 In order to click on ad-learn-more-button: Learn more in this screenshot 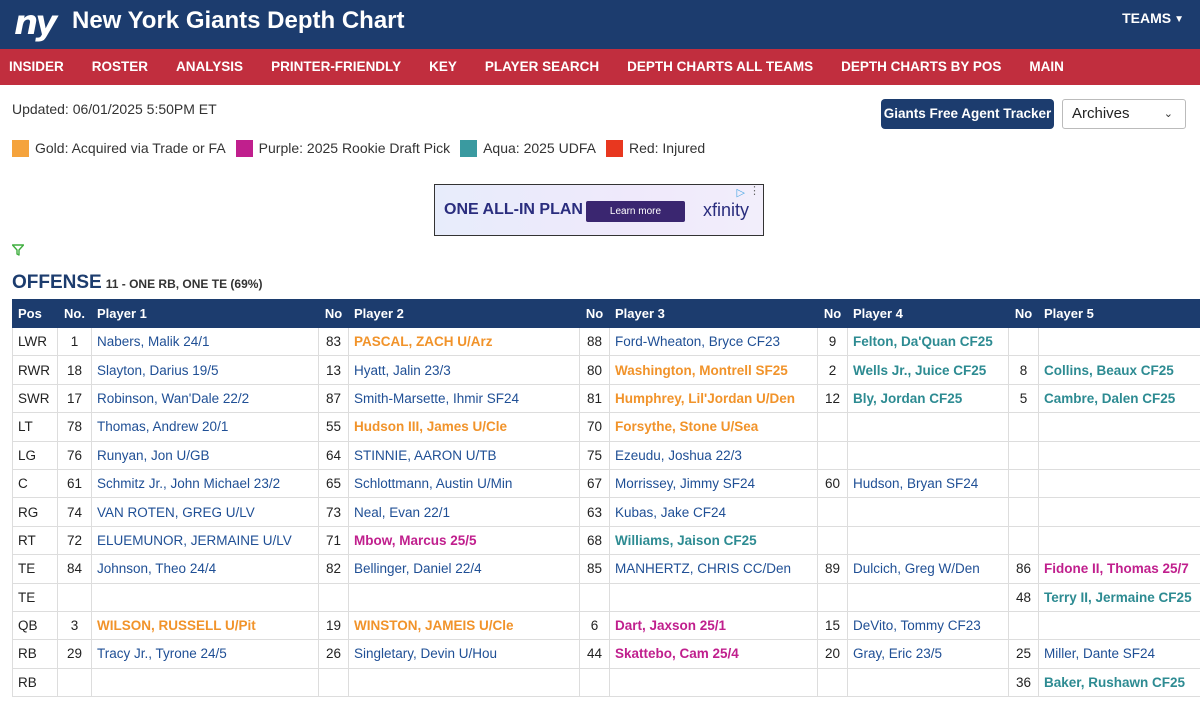, I will do `click(635, 211)`.